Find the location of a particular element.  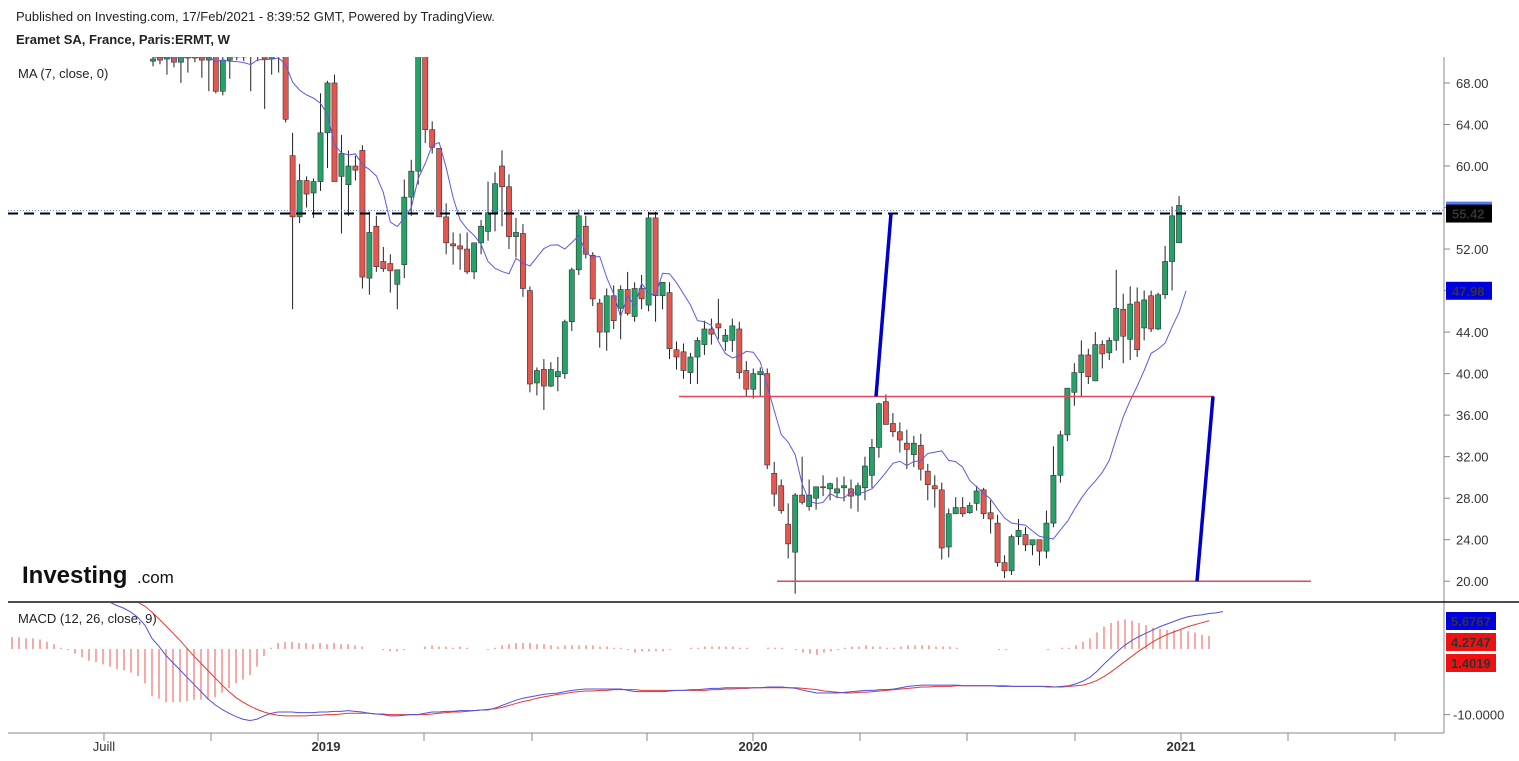

macd-label-text: 1.4019 is located at coordinates (1471, 663).